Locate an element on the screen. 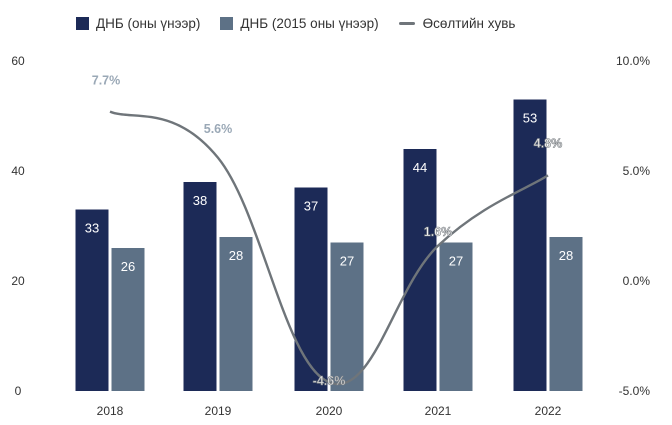 This screenshot has width=672, height=425. y-right-tick-label: -5.0% is located at coordinates (635, 391).